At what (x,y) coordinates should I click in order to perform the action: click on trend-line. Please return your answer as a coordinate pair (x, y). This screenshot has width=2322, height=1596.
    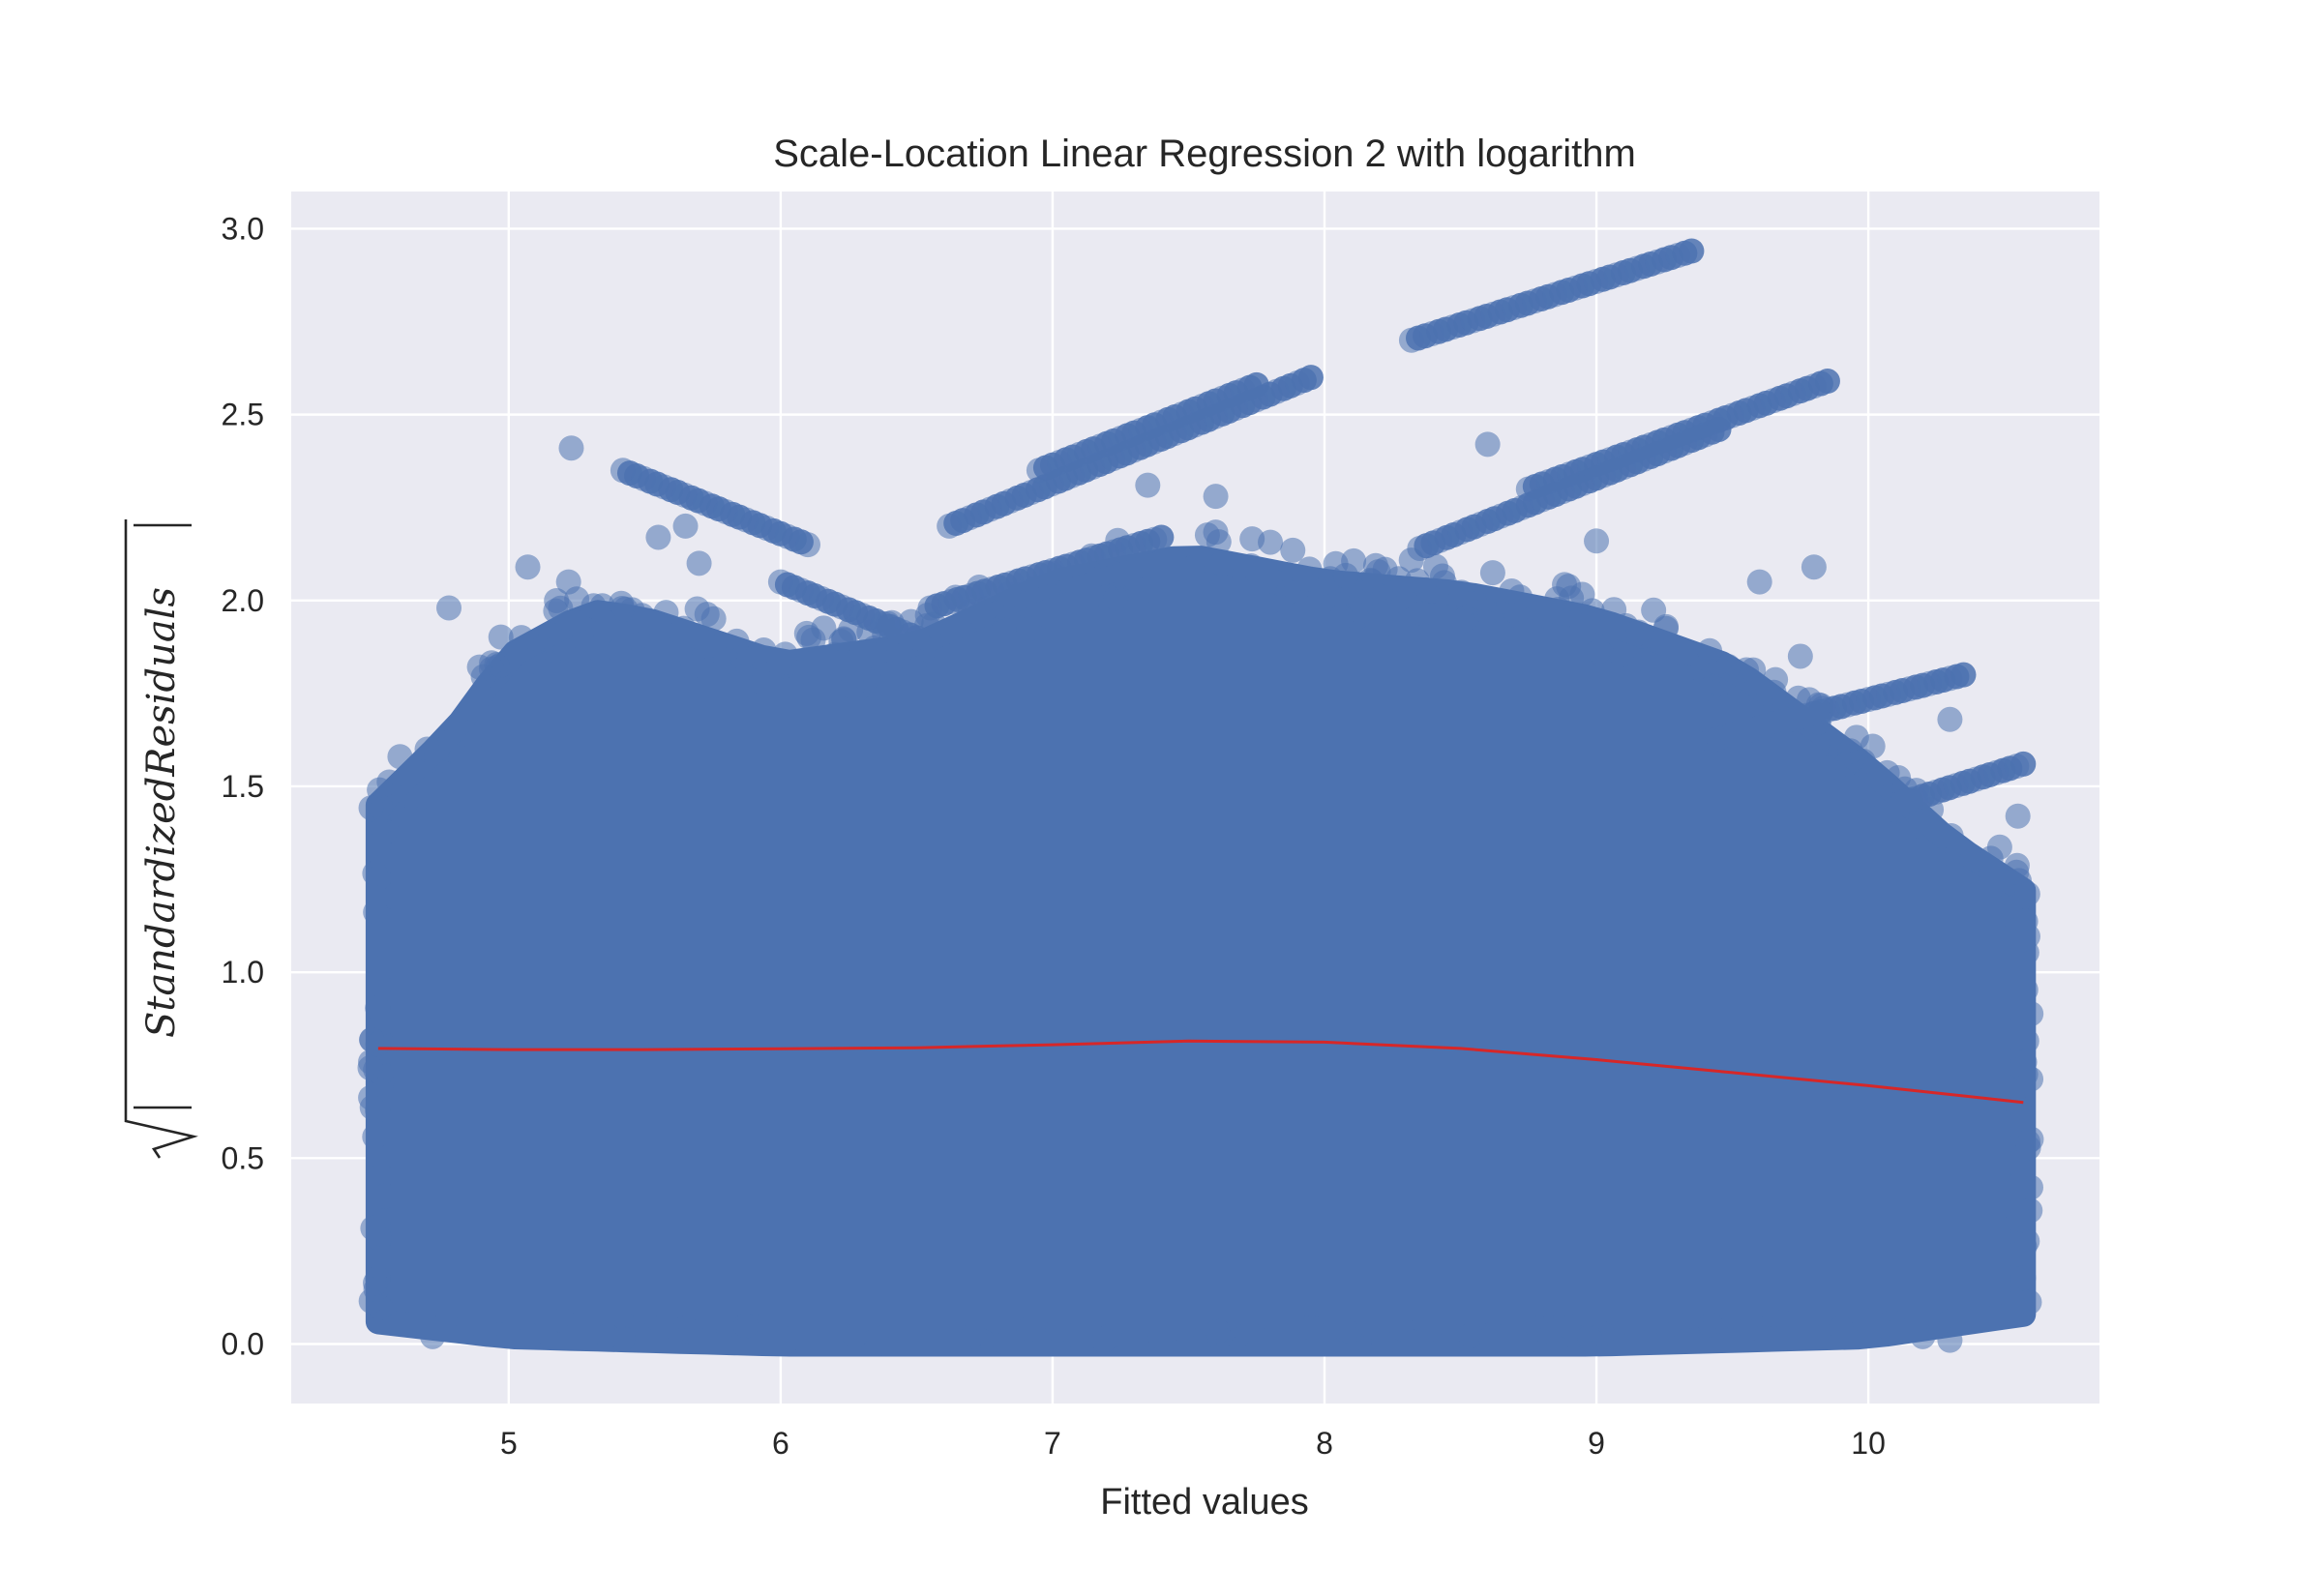
    Looking at the image, I should click on (1200, 1072).